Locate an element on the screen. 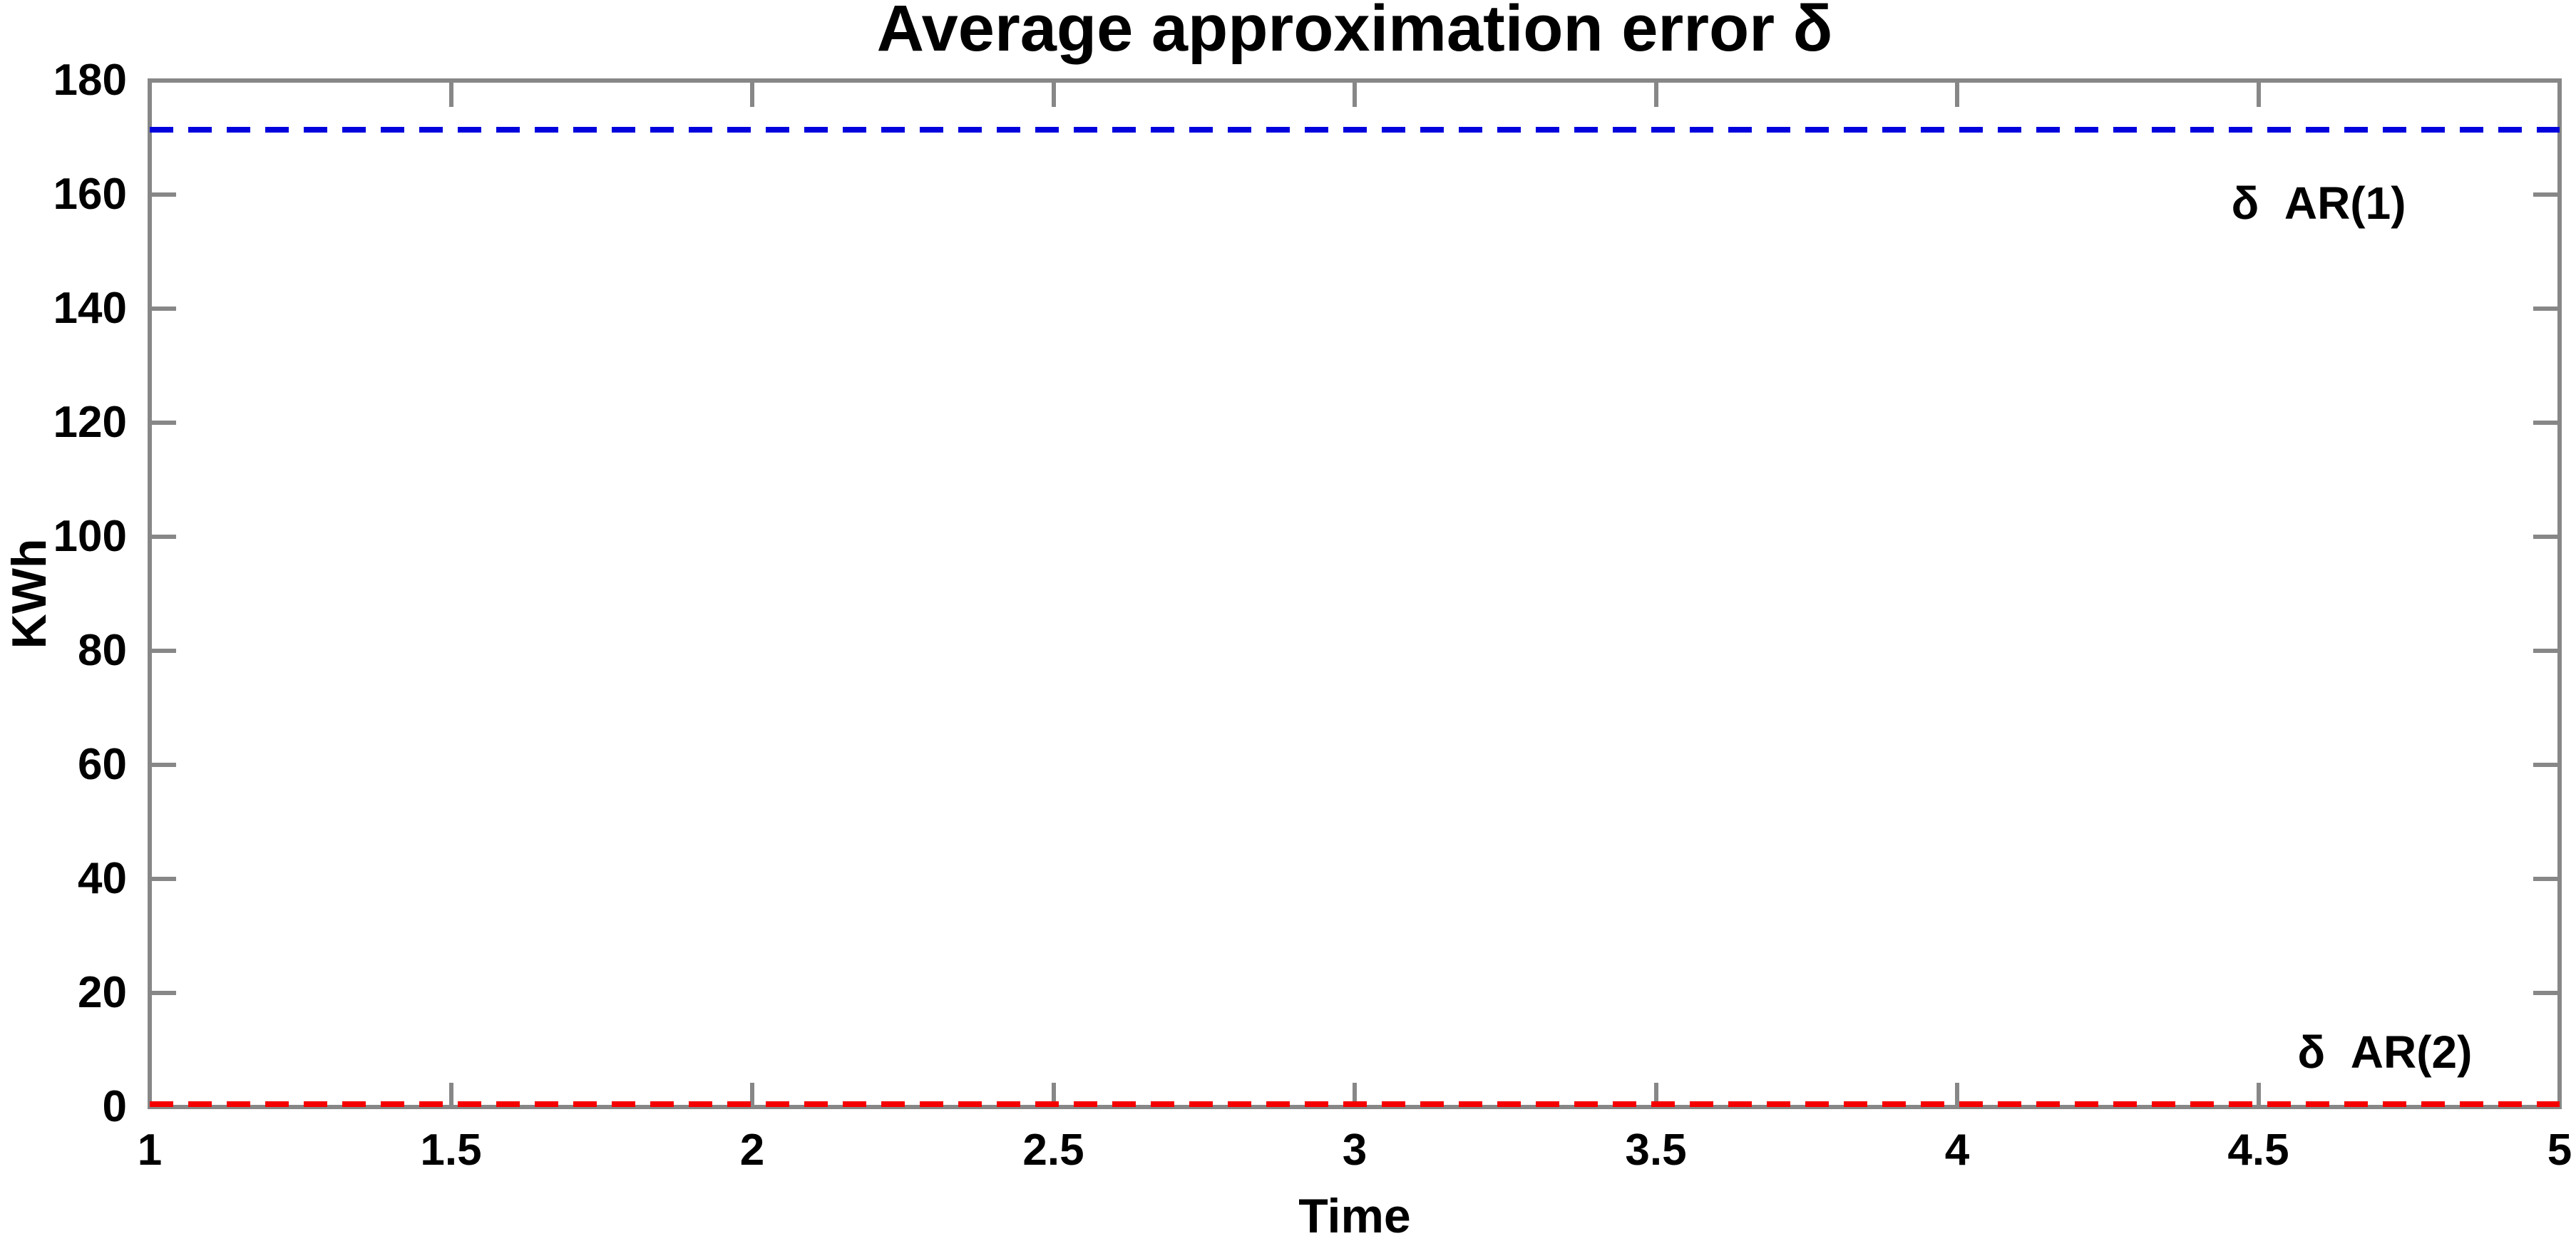 Image resolution: width=2576 pixels, height=1246 pixels. y-tick-label: 160 is located at coordinates (90, 194).